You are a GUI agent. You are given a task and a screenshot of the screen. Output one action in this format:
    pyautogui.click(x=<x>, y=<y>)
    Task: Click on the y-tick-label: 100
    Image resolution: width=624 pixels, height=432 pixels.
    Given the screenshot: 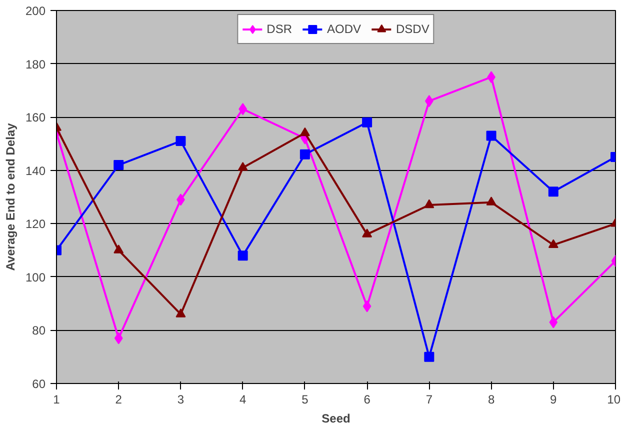 What is the action you would take?
    pyautogui.click(x=35, y=277)
    